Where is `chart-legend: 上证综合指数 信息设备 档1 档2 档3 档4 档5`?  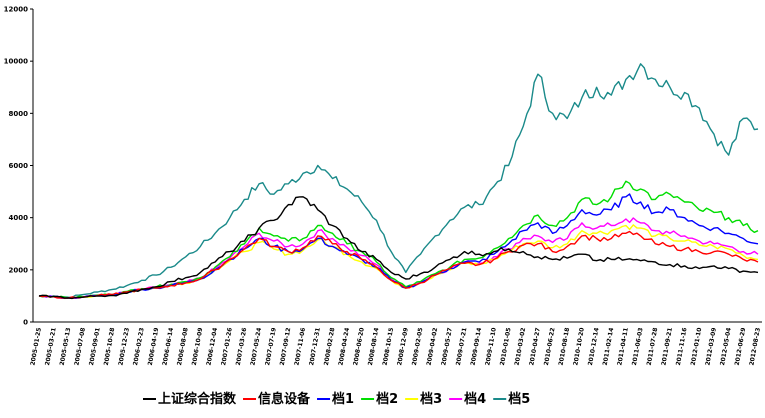 chart-legend: 上证综合指数 信息设备 档1 档2 档3 档4 档5 is located at coordinates (336, 399).